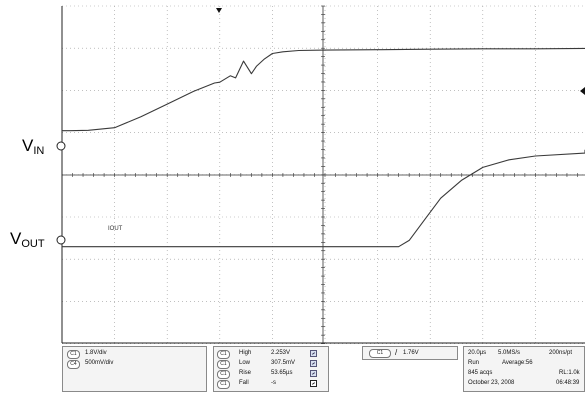  I want to click on c1-scale: 1.8V/div, so click(96, 353).